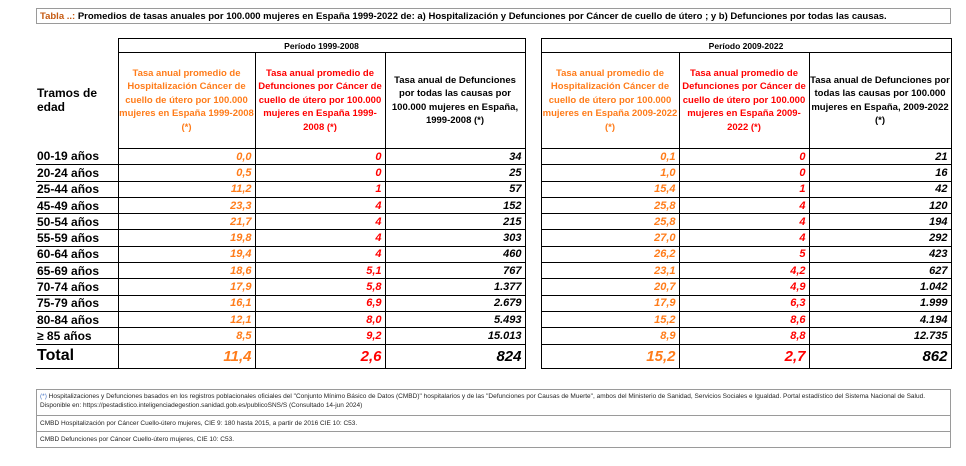  What do you see at coordinates (186, 287) in the screenshot?
I see `value-cell: 17,9` at bounding box center [186, 287].